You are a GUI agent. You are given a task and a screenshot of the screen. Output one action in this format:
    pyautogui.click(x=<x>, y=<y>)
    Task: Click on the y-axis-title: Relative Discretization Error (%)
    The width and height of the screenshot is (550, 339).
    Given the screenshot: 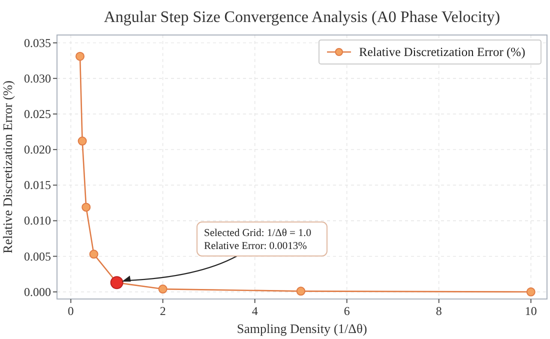 What is the action you would take?
    pyautogui.click(x=7, y=167)
    